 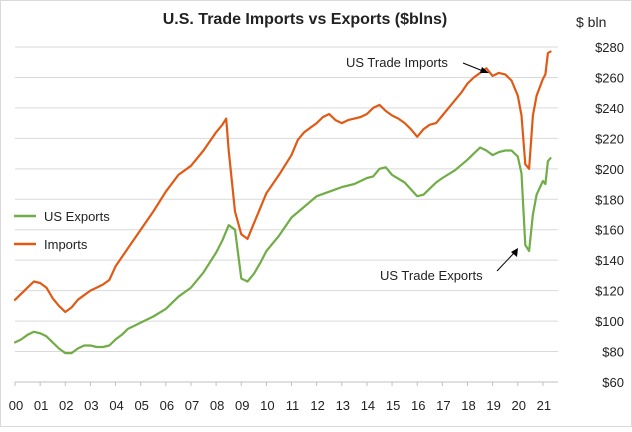 I want to click on x-tick-label-04: 04, so click(x=116, y=405).